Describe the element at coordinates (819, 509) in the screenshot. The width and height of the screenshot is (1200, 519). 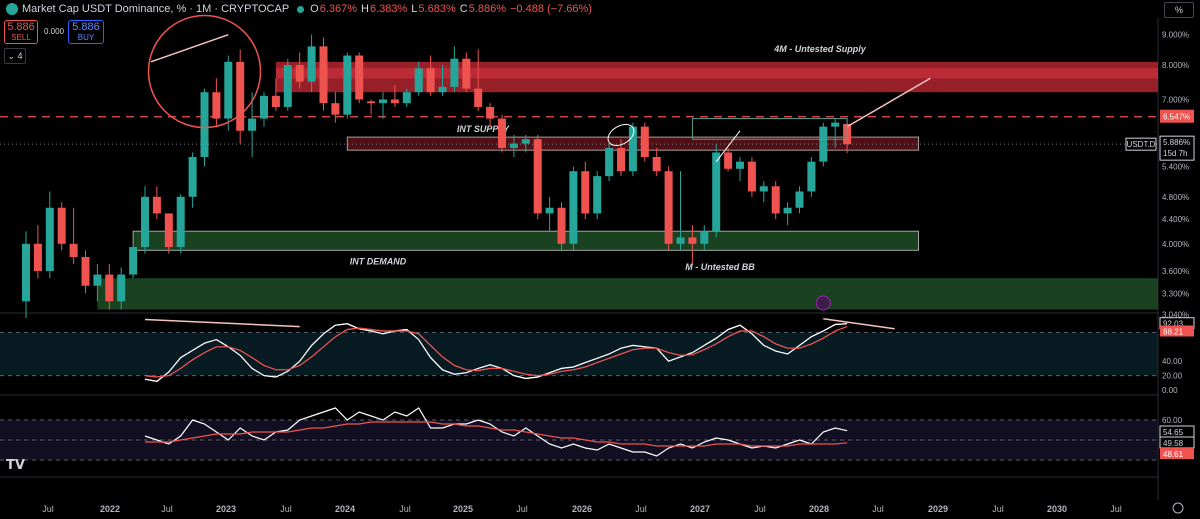
I see `x-tick-label: 2028` at that location.